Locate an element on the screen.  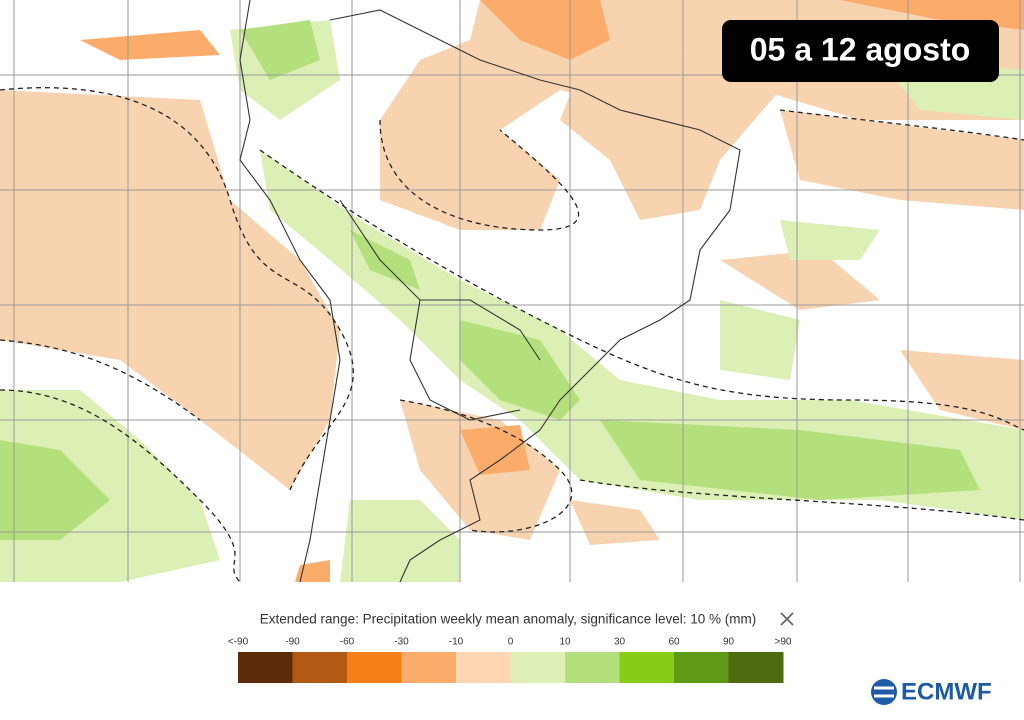
logo-text: ECMWF is located at coordinates (946, 691).